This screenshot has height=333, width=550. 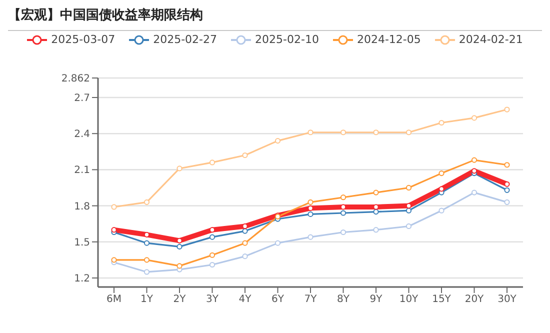 What do you see at coordinates (185, 39) in the screenshot?
I see `legend-label: 2025-02-27` at bounding box center [185, 39].